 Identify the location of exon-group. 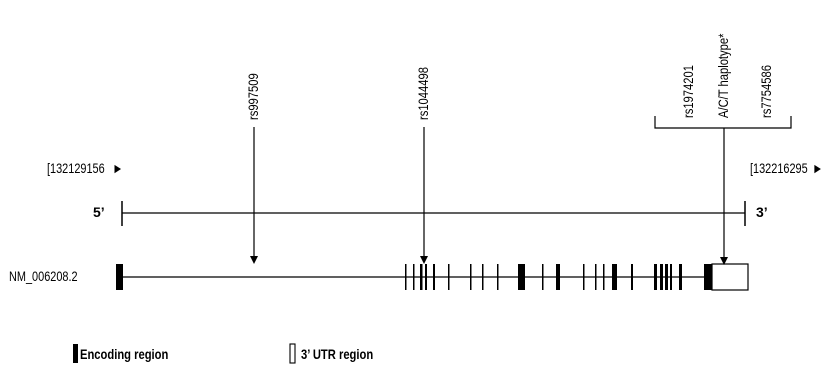
(432, 277).